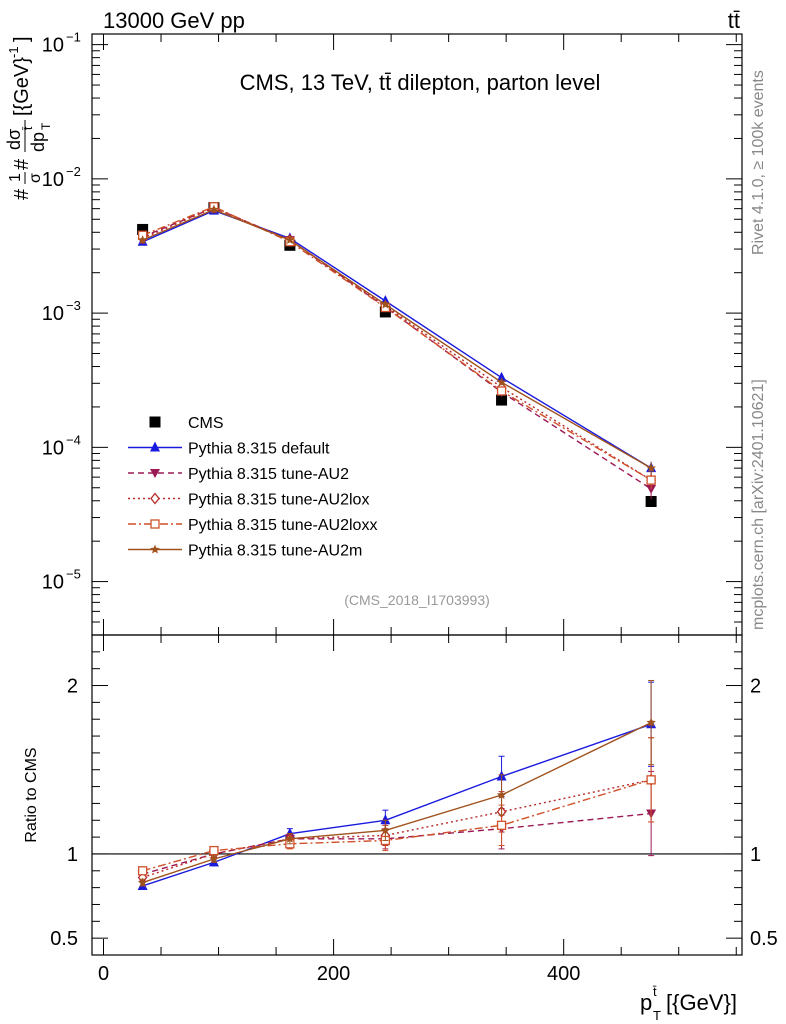 The width and height of the screenshot is (786, 1024). I want to click on y-label-close: ], so click(22, 39).